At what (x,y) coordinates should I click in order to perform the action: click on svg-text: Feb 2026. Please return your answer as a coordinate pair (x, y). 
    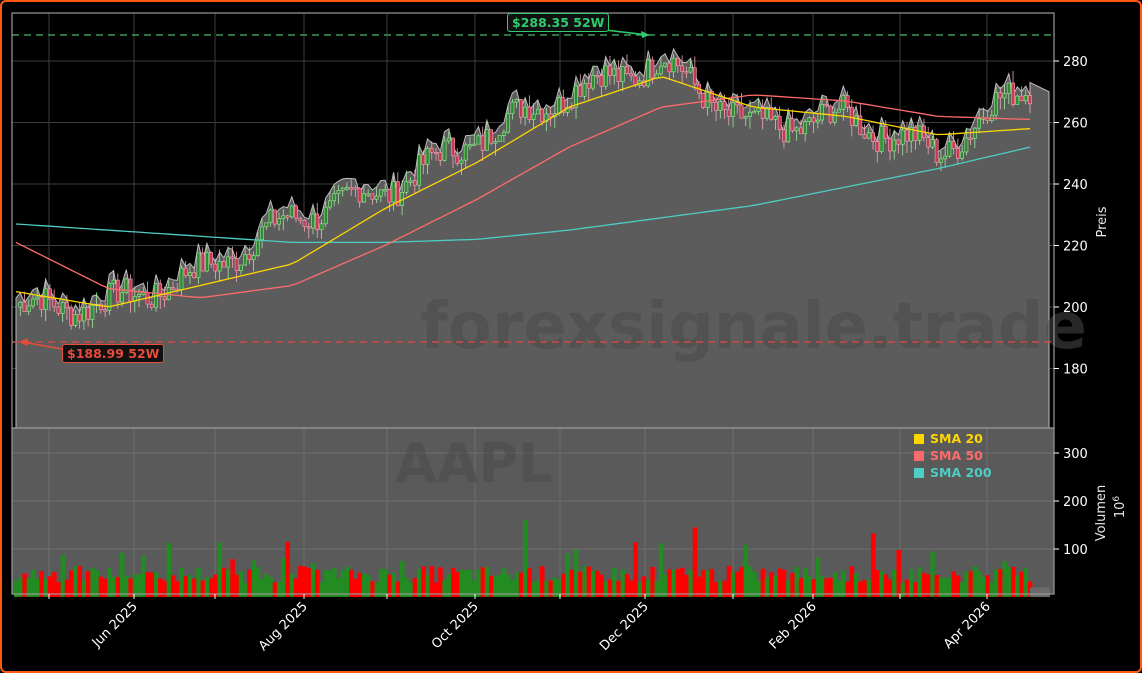
    Looking at the image, I should click on (793, 625).